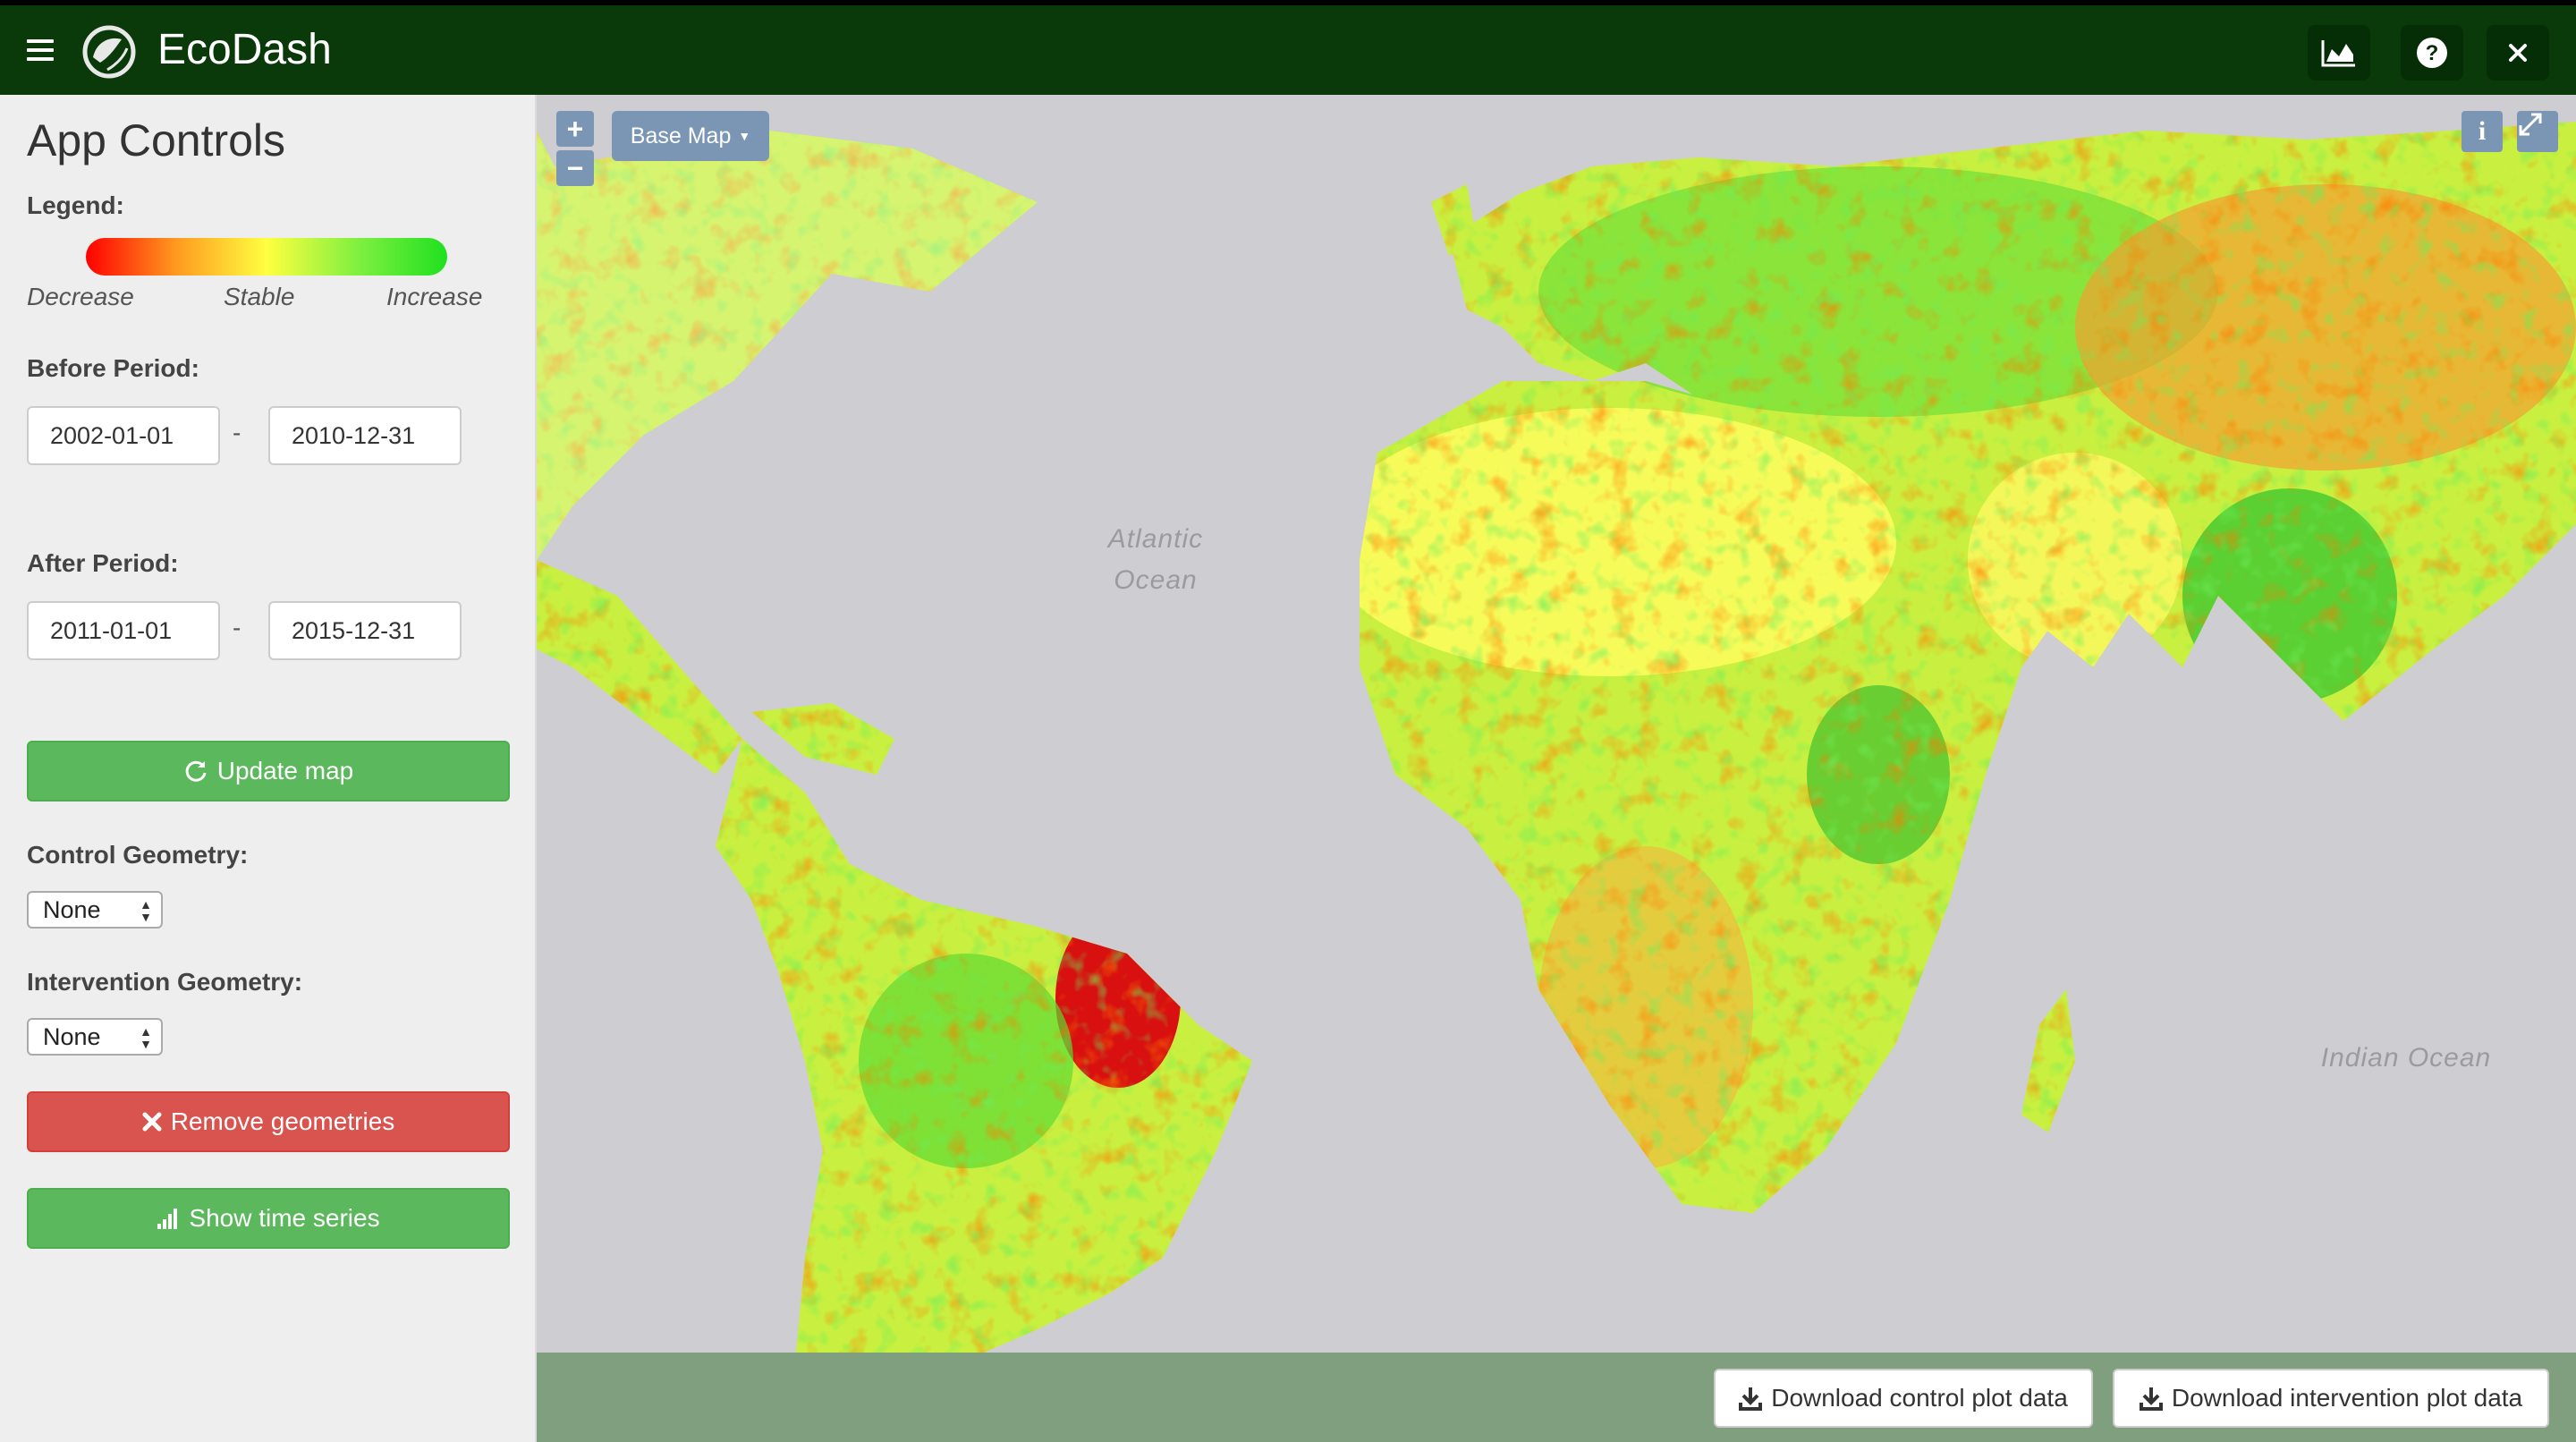 This screenshot has height=1442, width=2576. Describe the element at coordinates (103, 563) in the screenshot. I see `after-period-label: After Period:` at that location.